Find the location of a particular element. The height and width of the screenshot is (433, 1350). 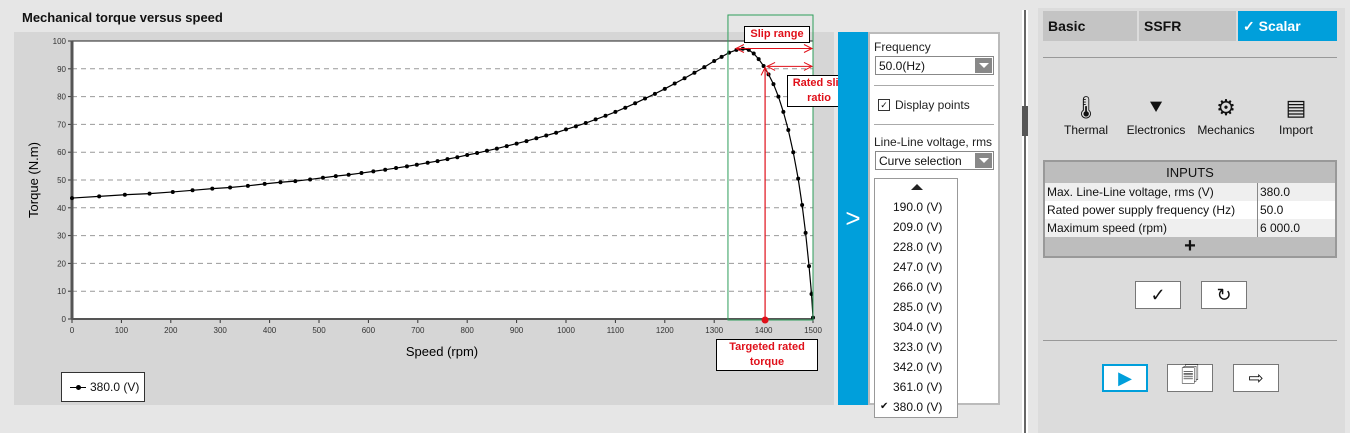

y-tick-label: 90 is located at coordinates (61, 69).